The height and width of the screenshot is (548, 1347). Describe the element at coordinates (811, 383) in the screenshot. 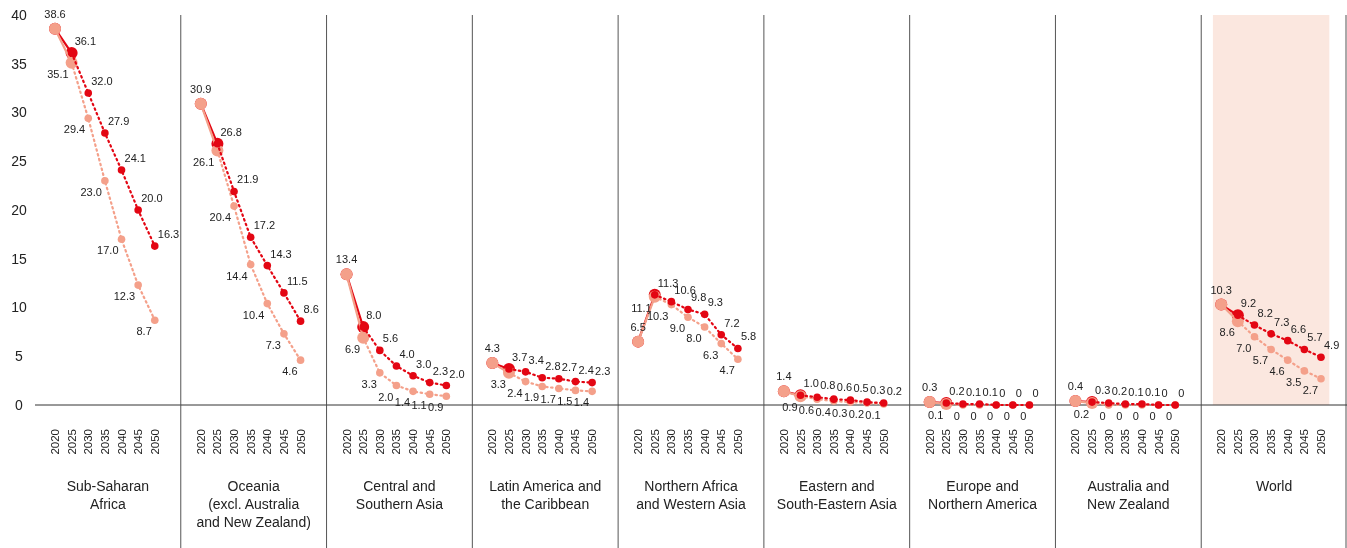

I see `data-label: 1.0` at that location.